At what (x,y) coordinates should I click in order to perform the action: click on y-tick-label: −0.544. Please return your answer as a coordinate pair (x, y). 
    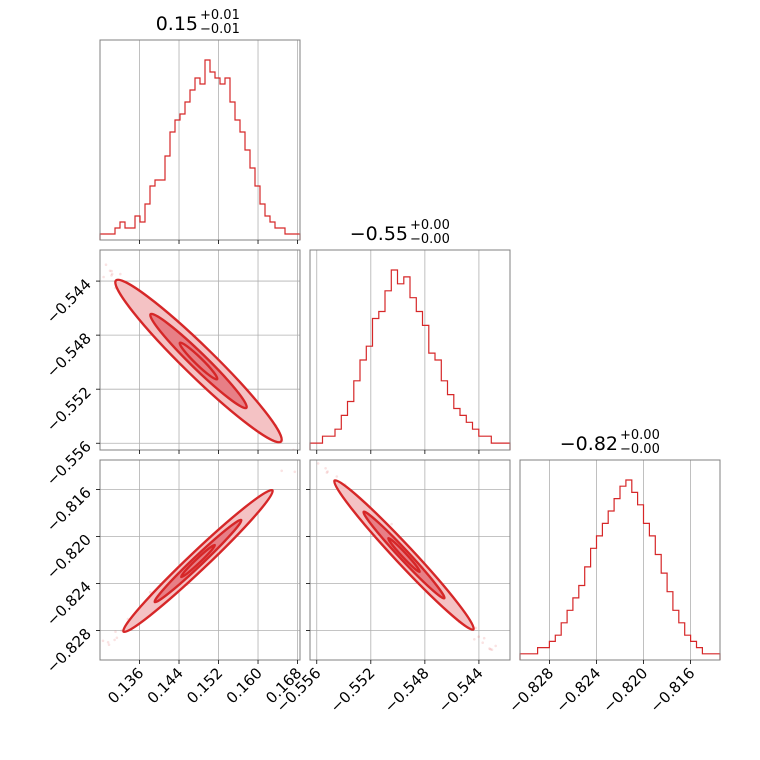
    Looking at the image, I should click on (69, 301).